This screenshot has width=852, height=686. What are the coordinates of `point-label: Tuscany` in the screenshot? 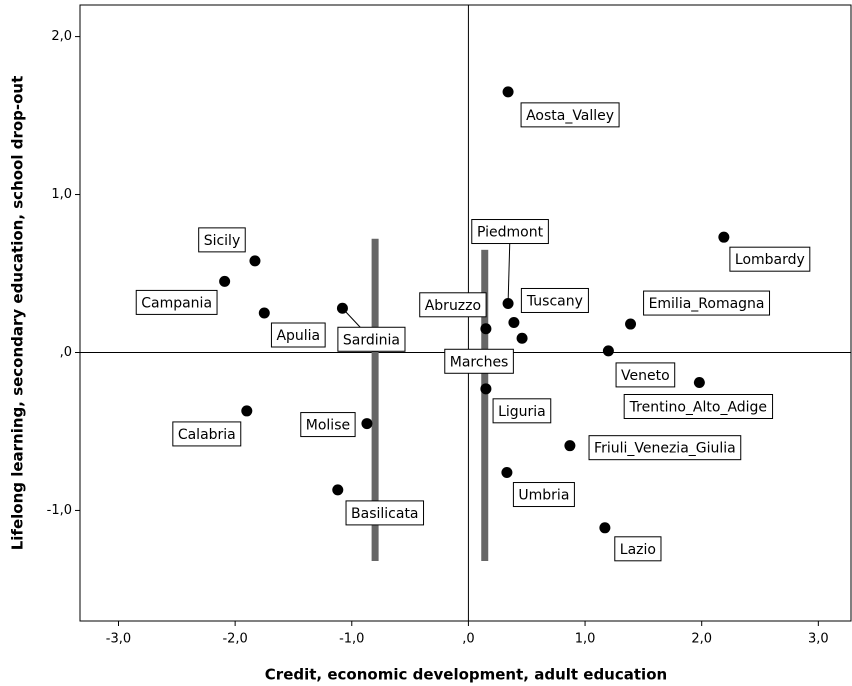 It's located at (554, 301).